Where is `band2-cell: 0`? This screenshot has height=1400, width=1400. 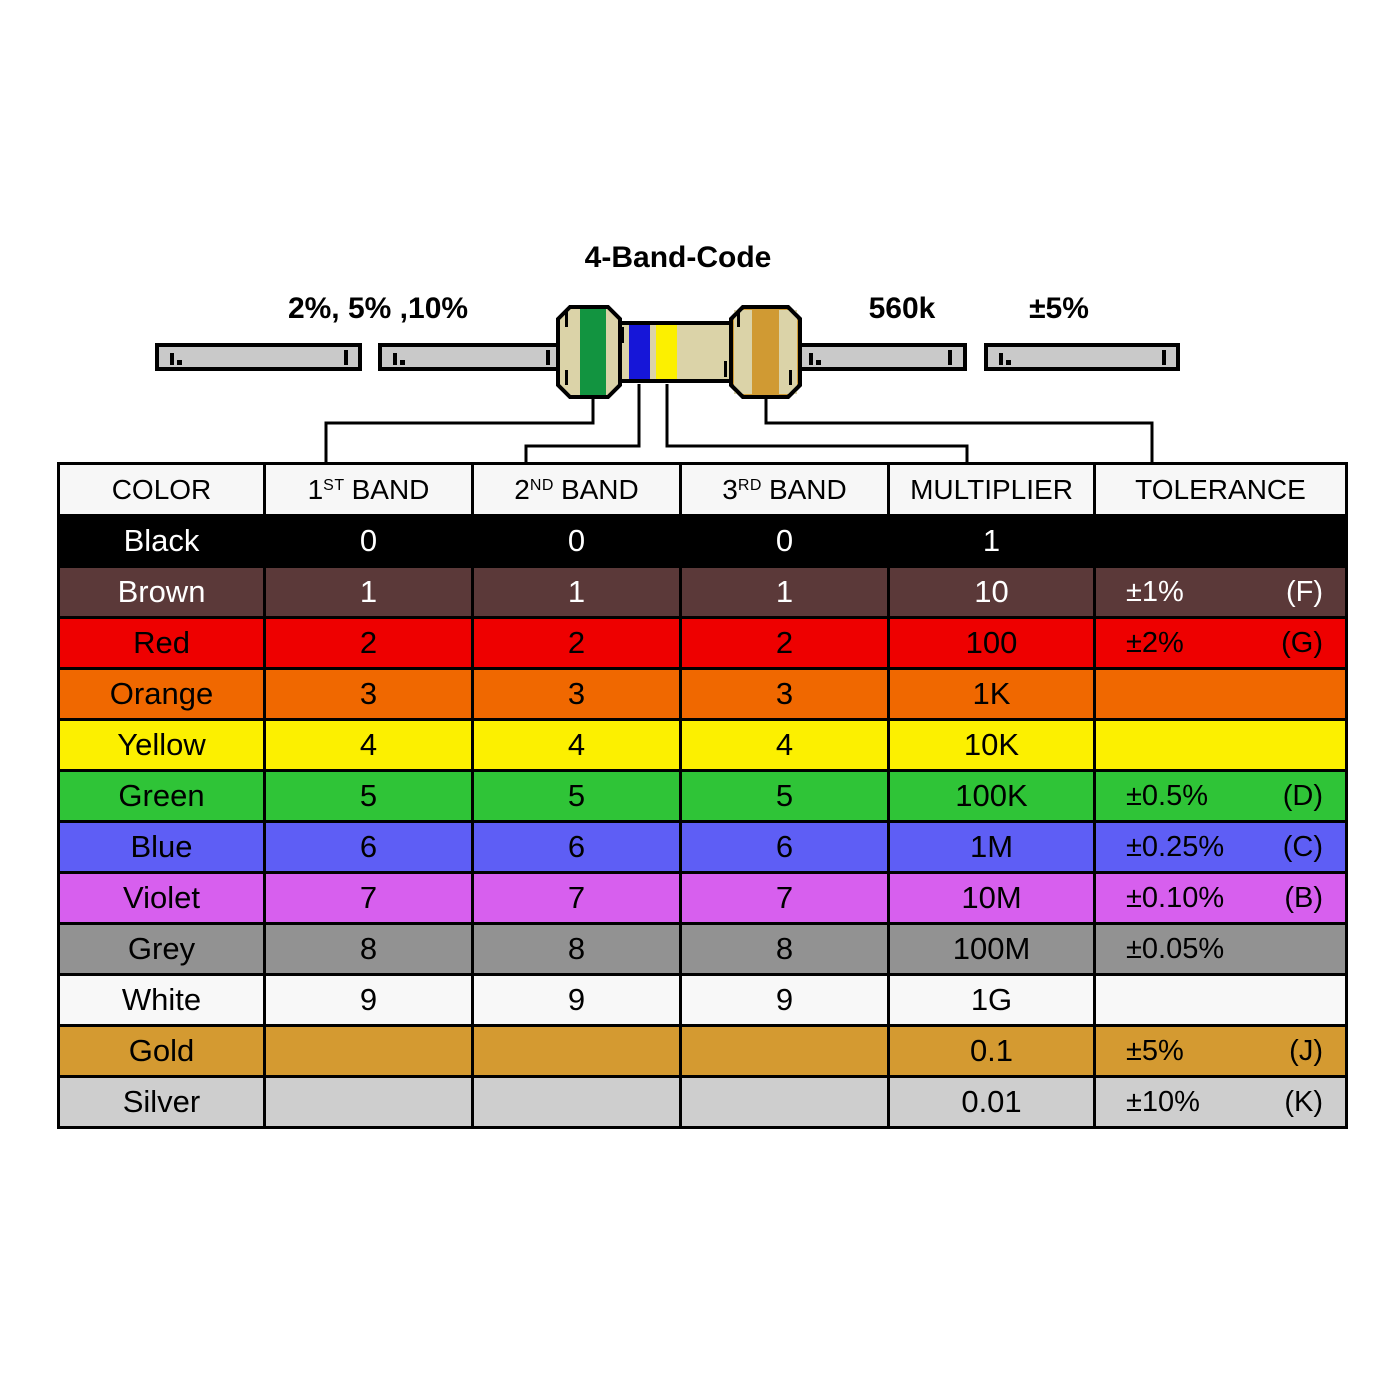 band2-cell: 0 is located at coordinates (576, 541).